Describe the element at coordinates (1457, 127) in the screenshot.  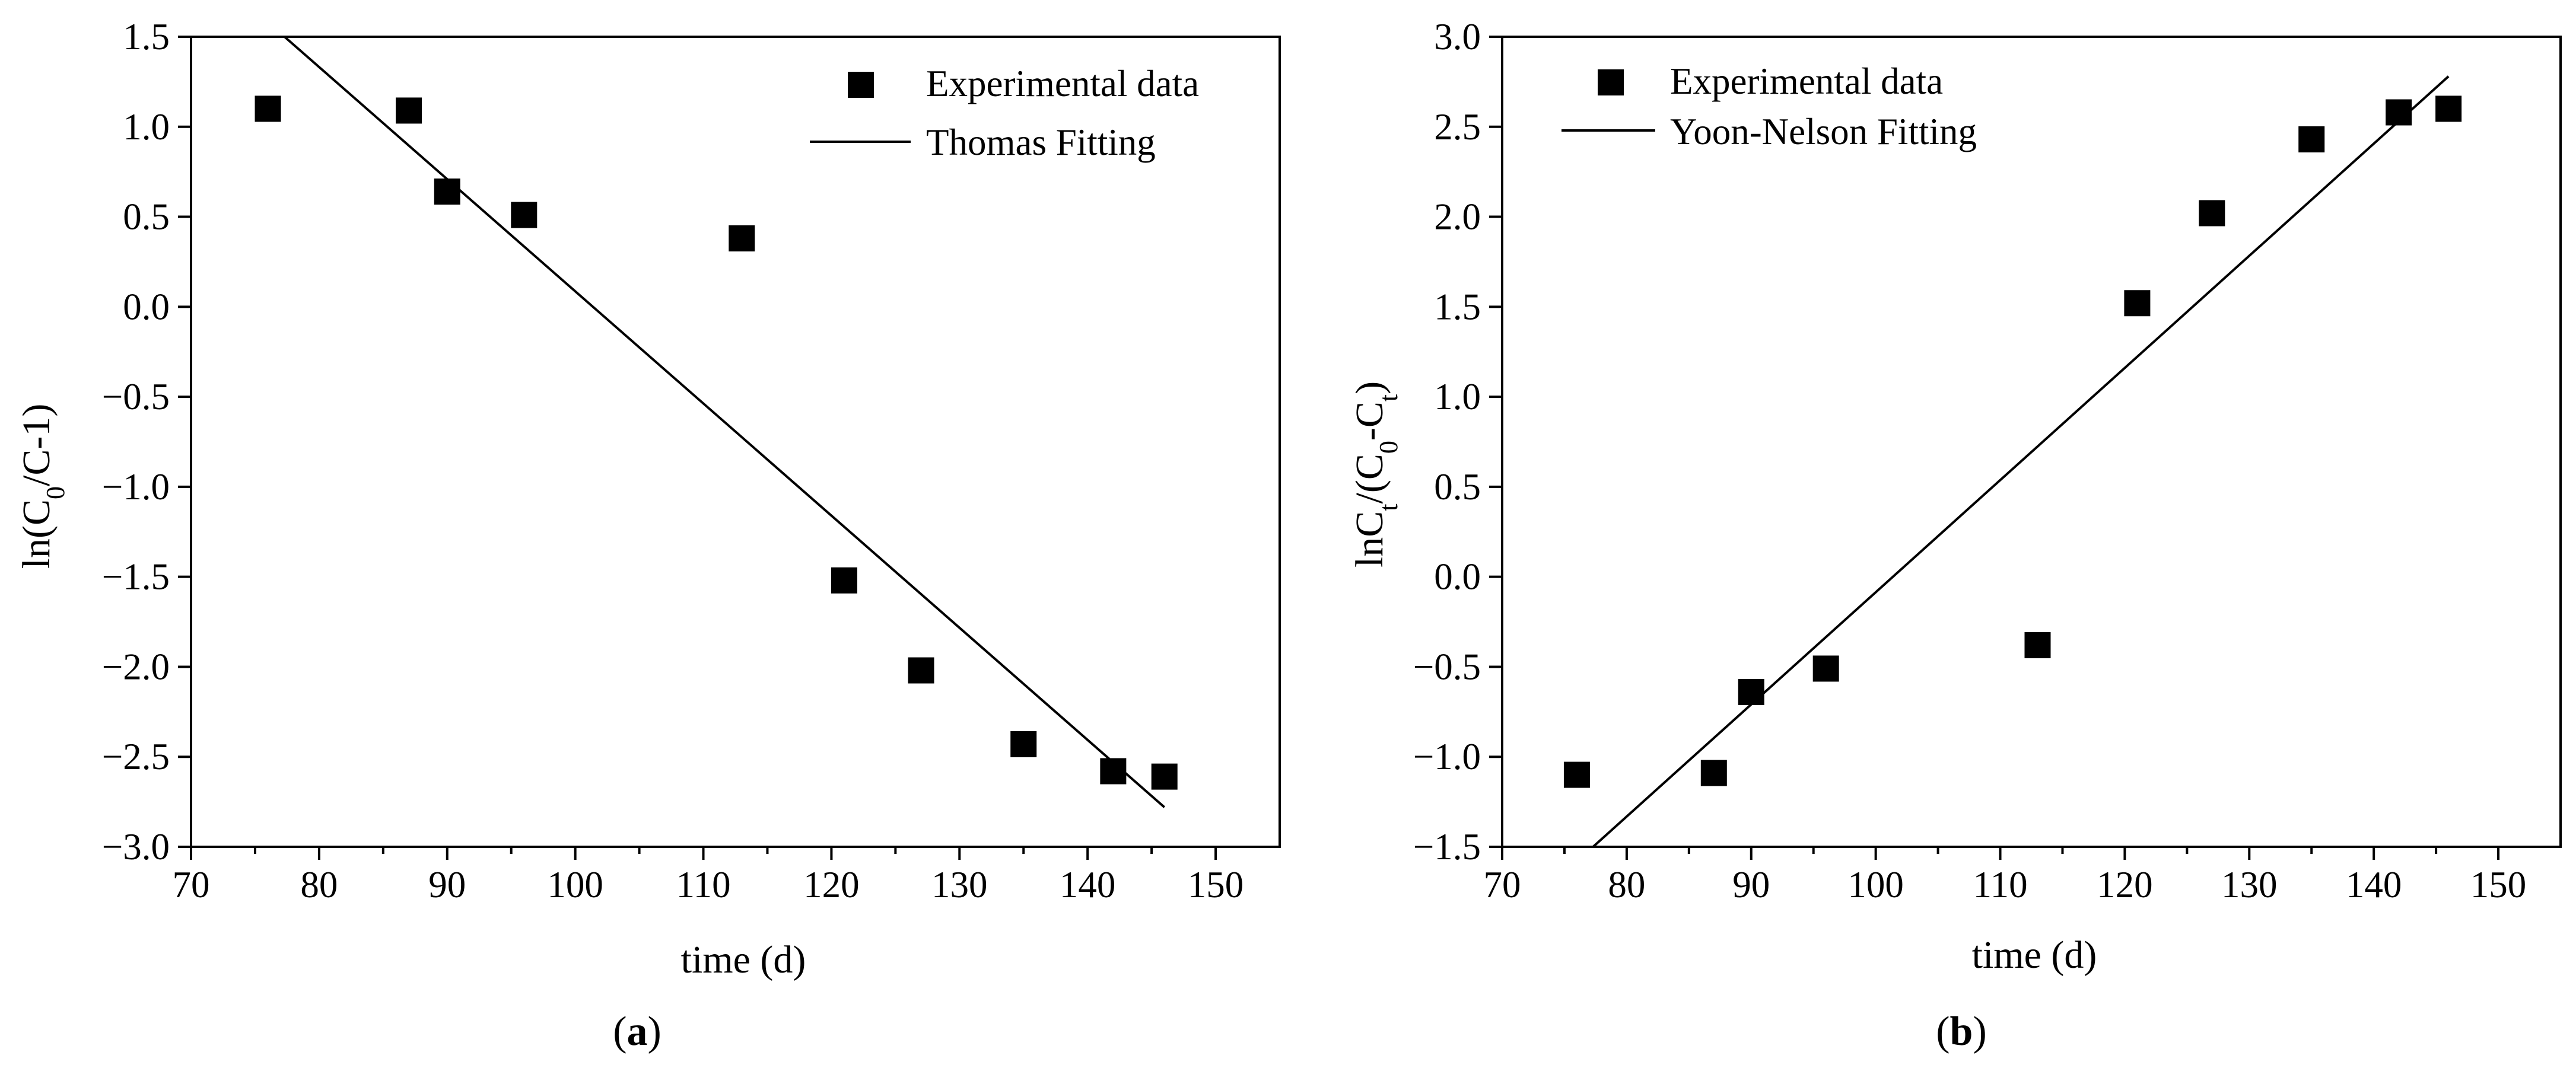
I see `panel-b-y-tick-label: 2.5` at that location.